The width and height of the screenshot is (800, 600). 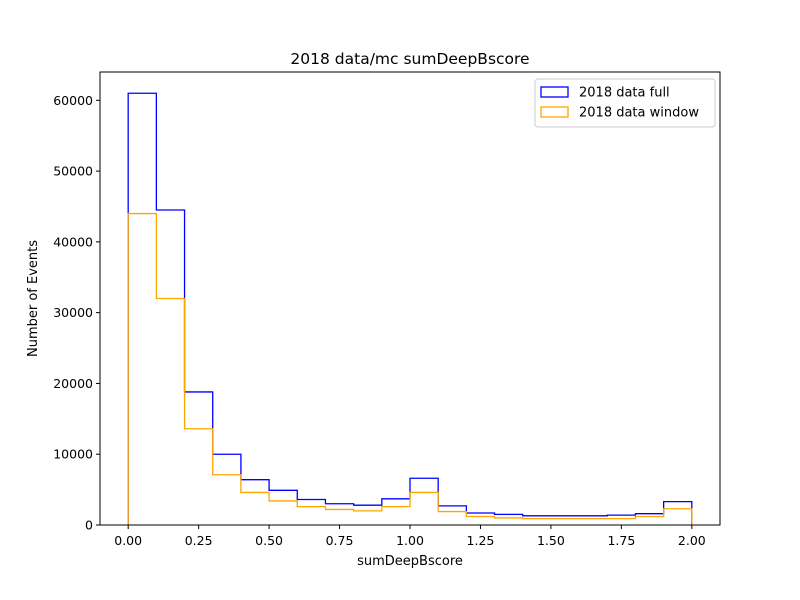 What do you see at coordinates (73, 241) in the screenshot?
I see `y-tick-label-4: 40000` at bounding box center [73, 241].